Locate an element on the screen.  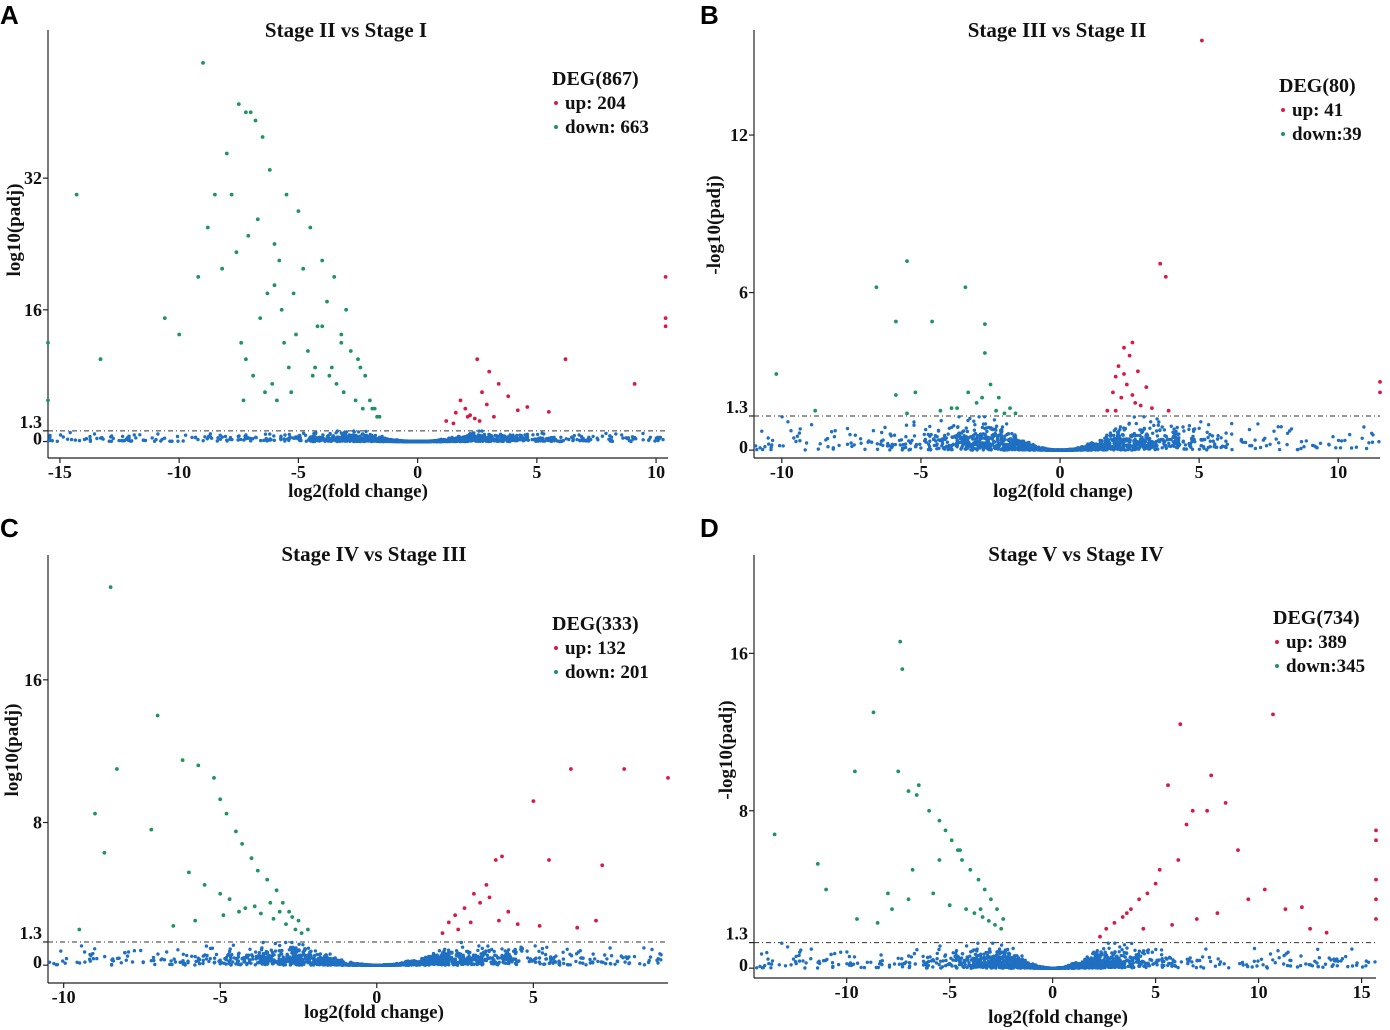
panel-letter: D is located at coordinates (709, 528).